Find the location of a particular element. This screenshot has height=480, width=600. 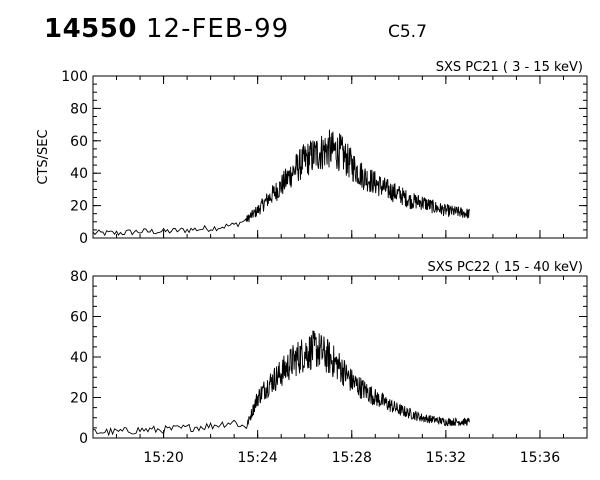

event-date: 12-FEB-99 is located at coordinates (218, 29).